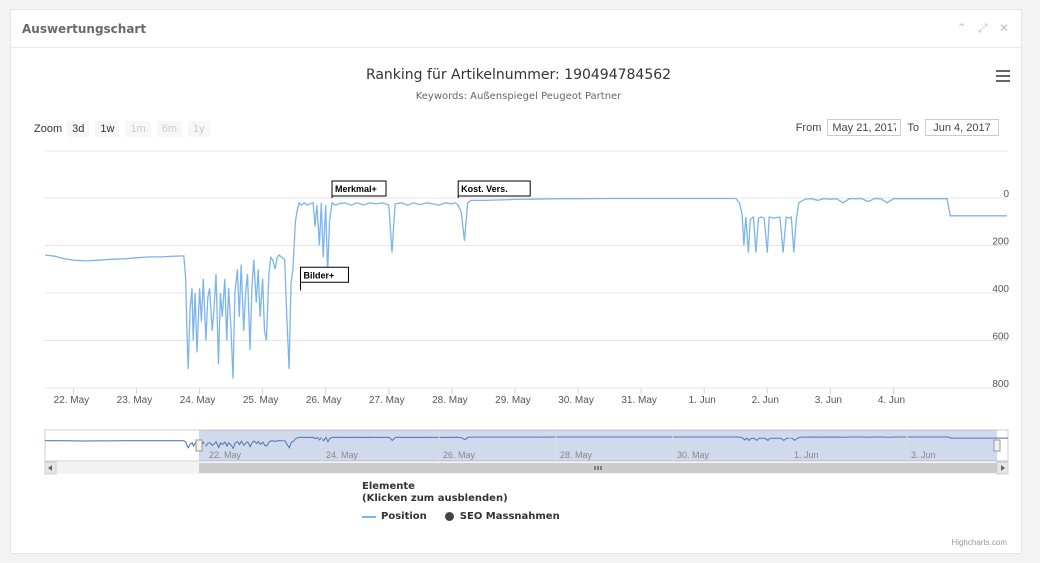 The width and height of the screenshot is (1040, 563). Describe the element at coordinates (169, 129) in the screenshot. I see `zoom-6m-button: 6m` at that location.